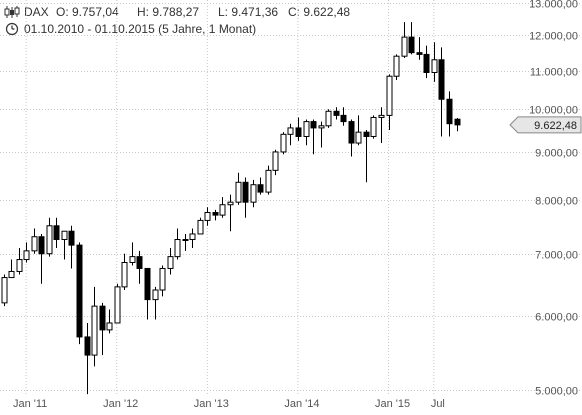  Describe the element at coordinates (556, 318) in the screenshot. I see `y-tick-label: 6.000,00` at that location.